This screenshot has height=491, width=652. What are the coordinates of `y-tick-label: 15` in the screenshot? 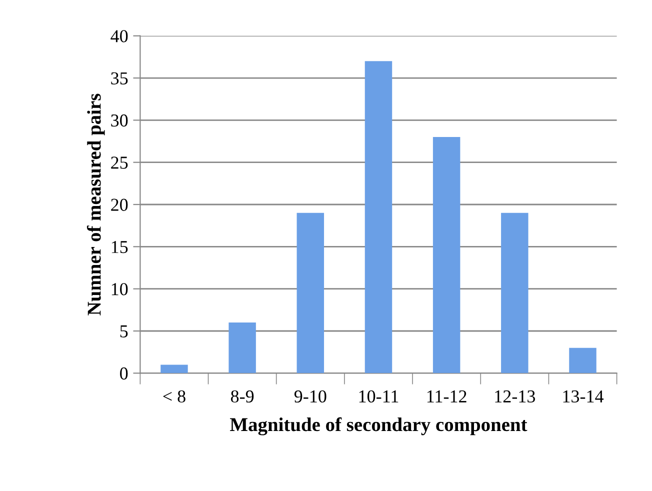 It's located at (120, 247).